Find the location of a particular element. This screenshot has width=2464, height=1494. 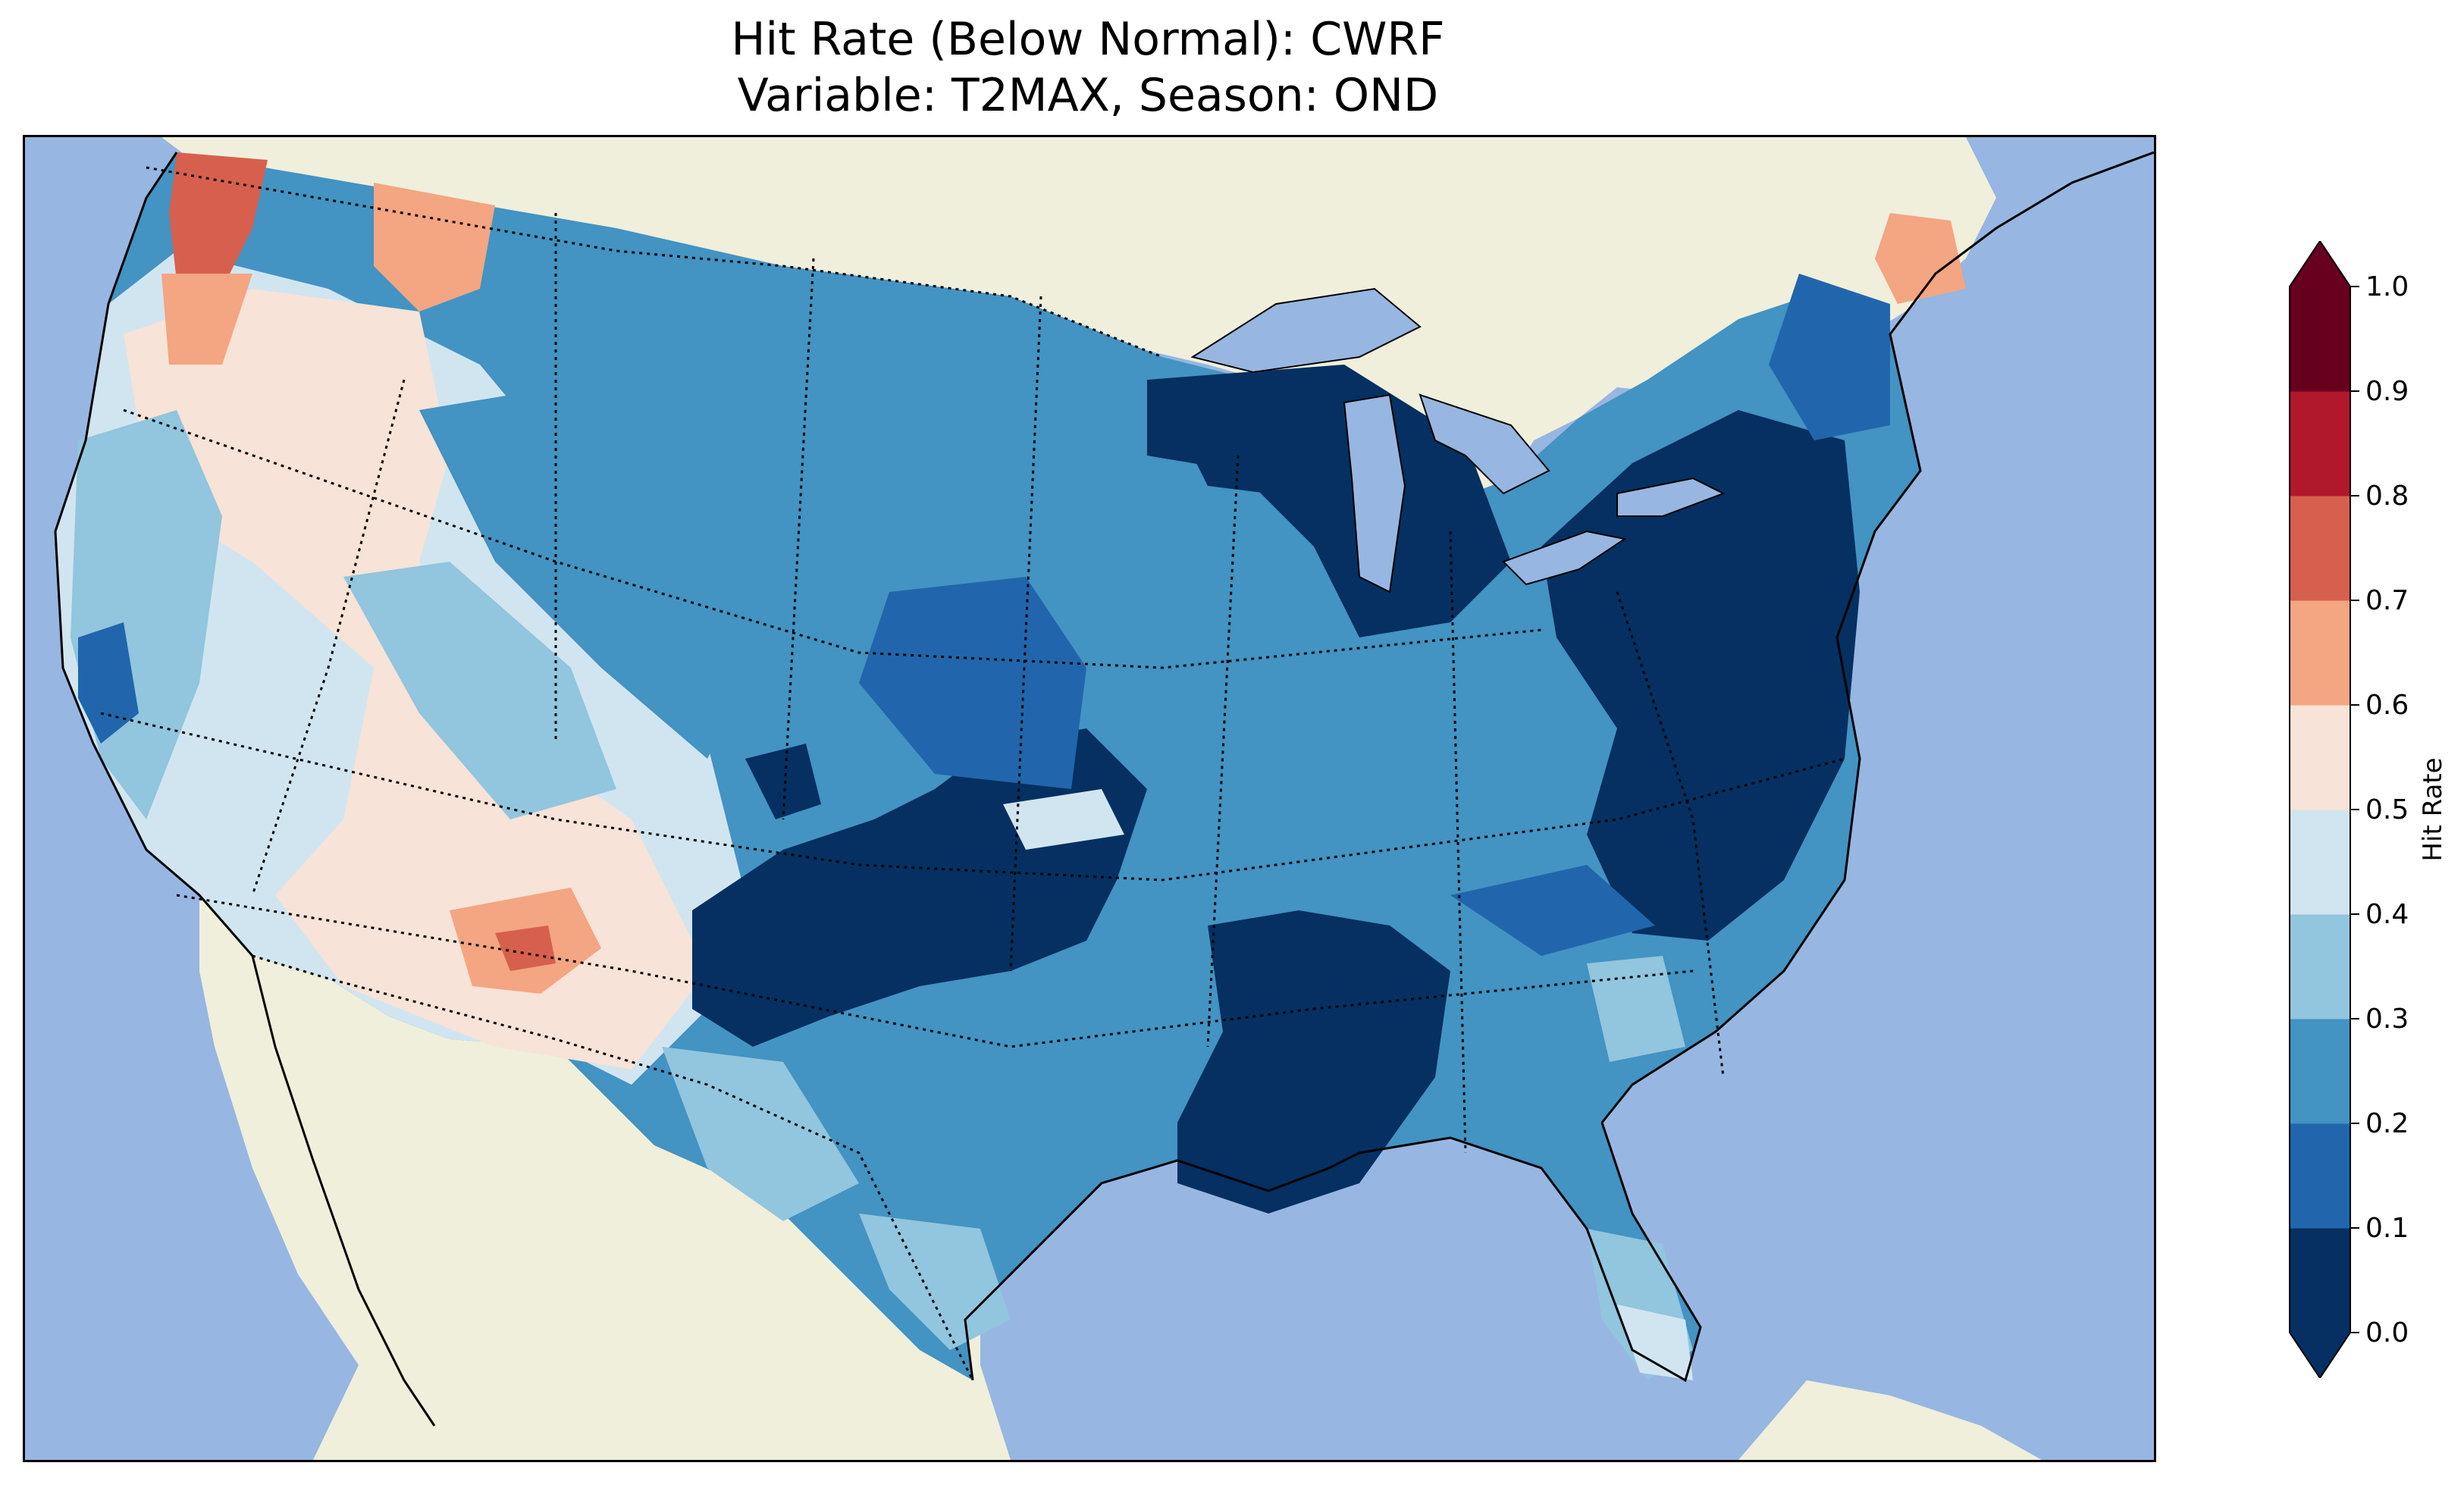

great-lakes is located at coordinates (1458, 440).